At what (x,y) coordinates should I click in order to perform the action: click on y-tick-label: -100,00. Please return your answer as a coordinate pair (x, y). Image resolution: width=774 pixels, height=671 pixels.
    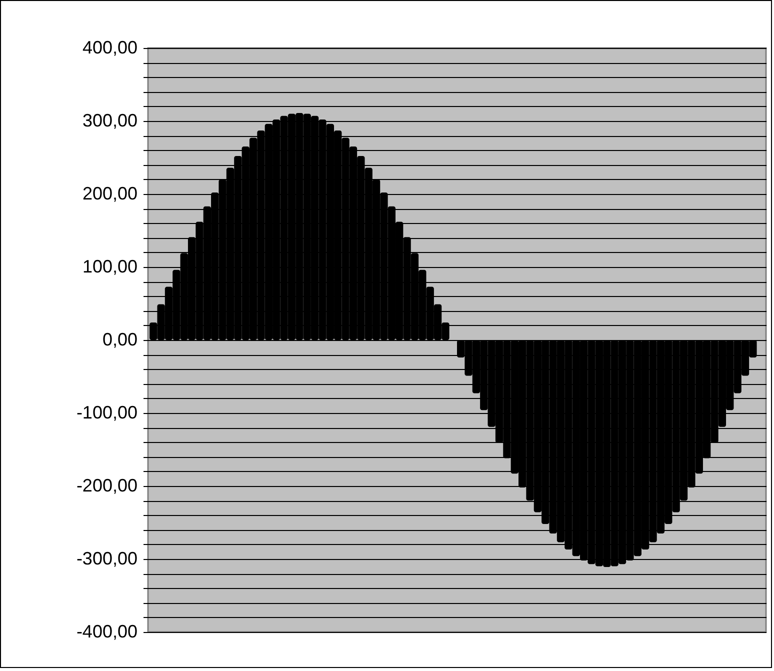
    Looking at the image, I should click on (107, 412).